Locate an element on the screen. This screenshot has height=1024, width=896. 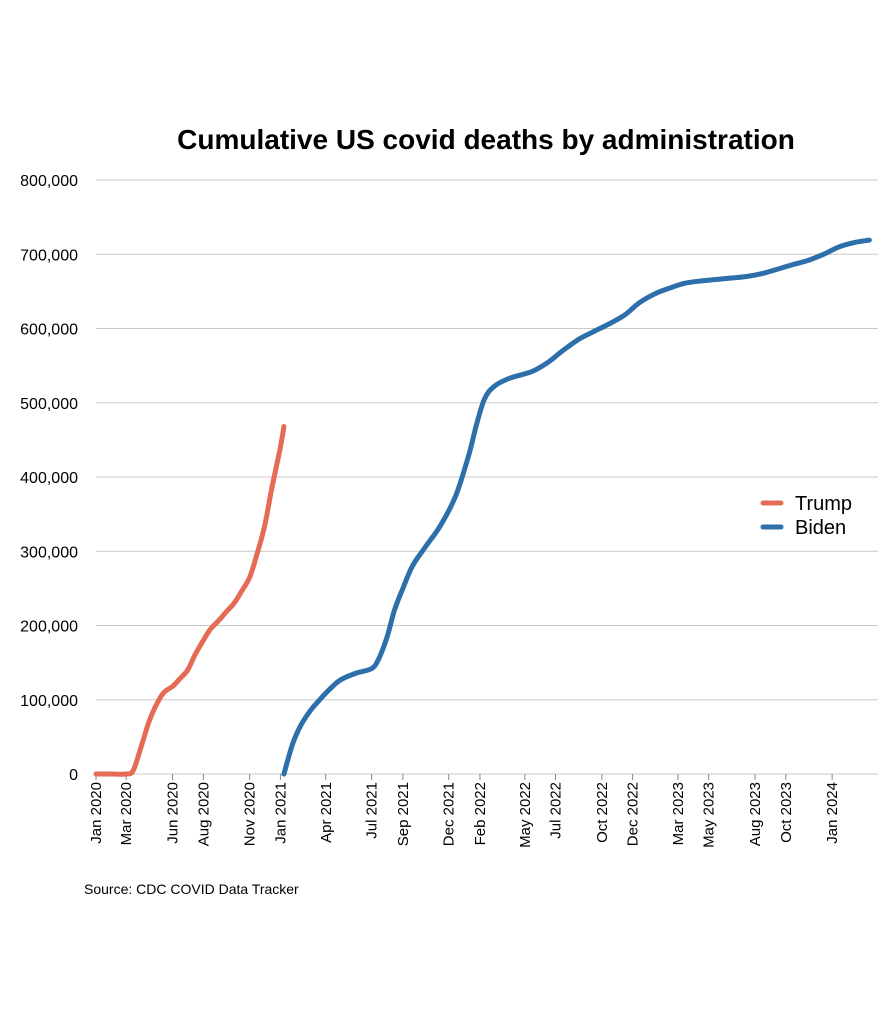
y-tick-label: 400,000 is located at coordinates (49, 478).